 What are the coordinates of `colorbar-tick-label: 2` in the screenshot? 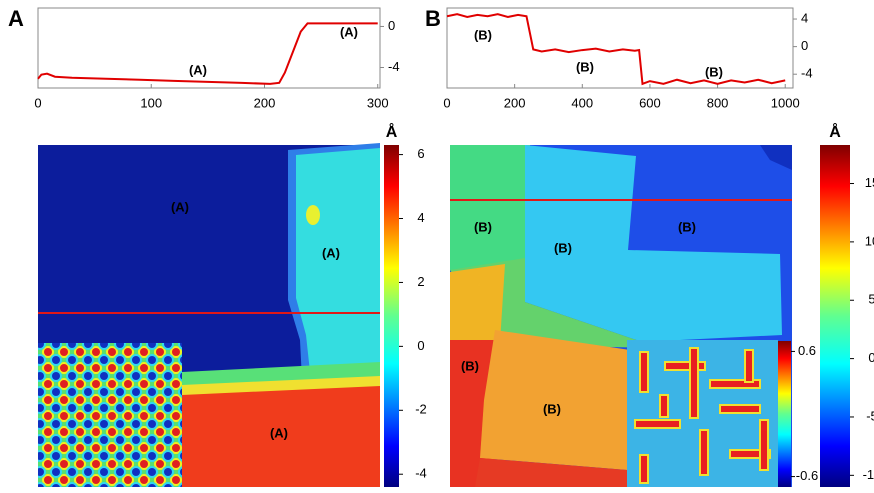 It's located at (420, 281).